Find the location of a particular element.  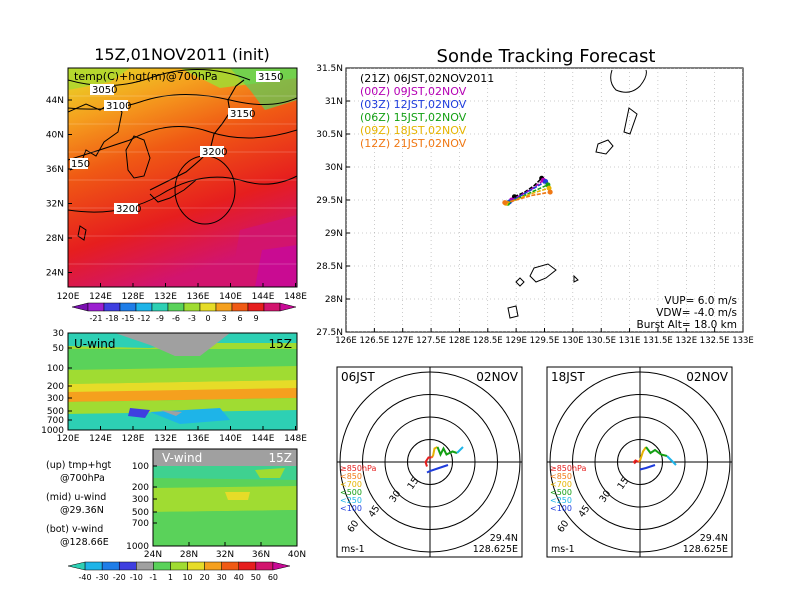

pressure-tick-label: 700 is located at coordinates (55, 421).